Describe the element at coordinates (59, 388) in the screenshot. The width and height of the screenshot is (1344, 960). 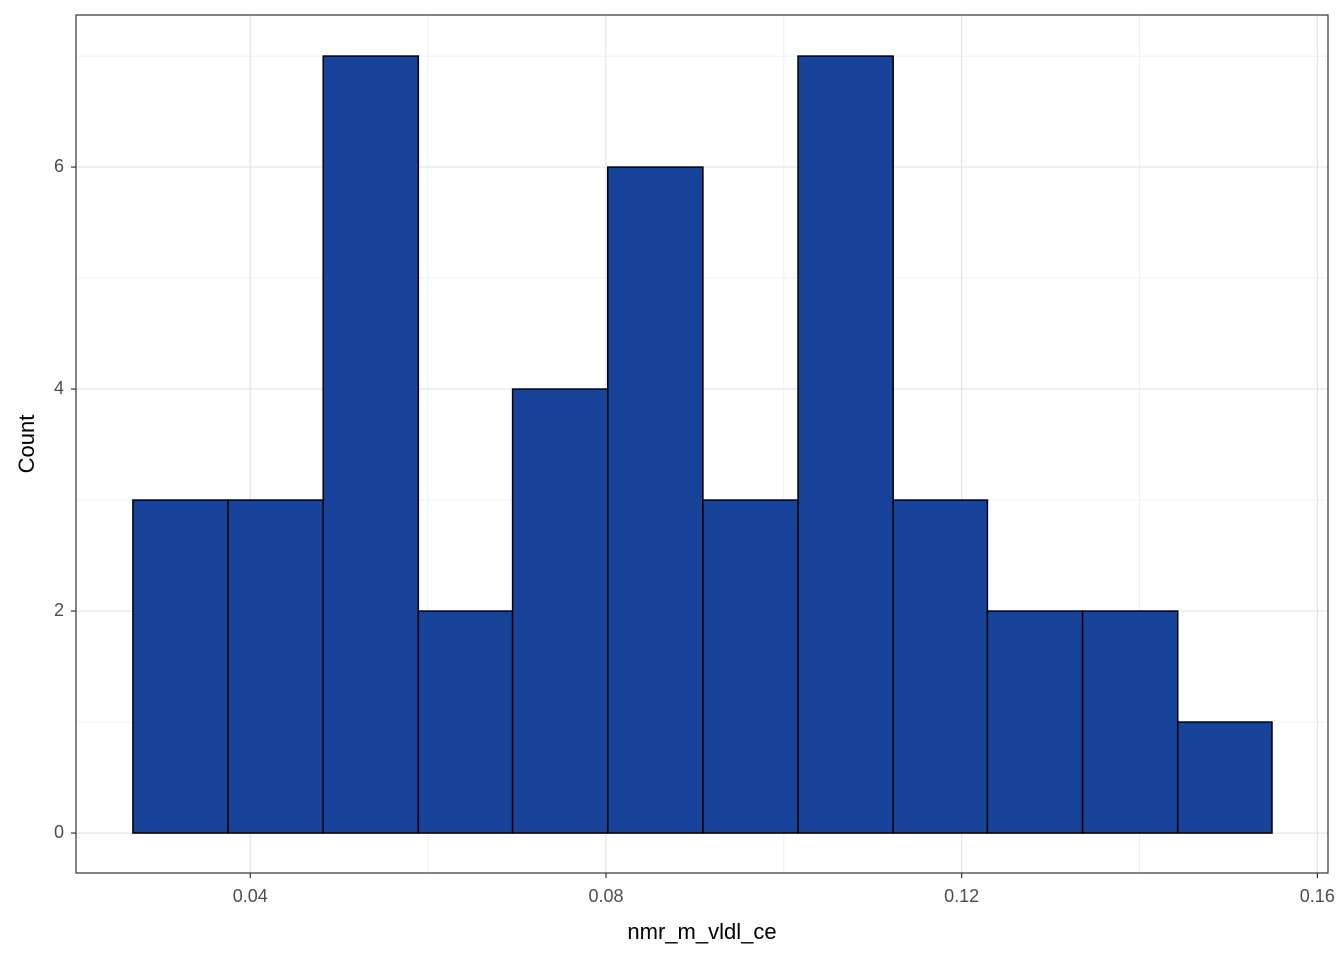
I see `y-tick-label: 4` at that location.